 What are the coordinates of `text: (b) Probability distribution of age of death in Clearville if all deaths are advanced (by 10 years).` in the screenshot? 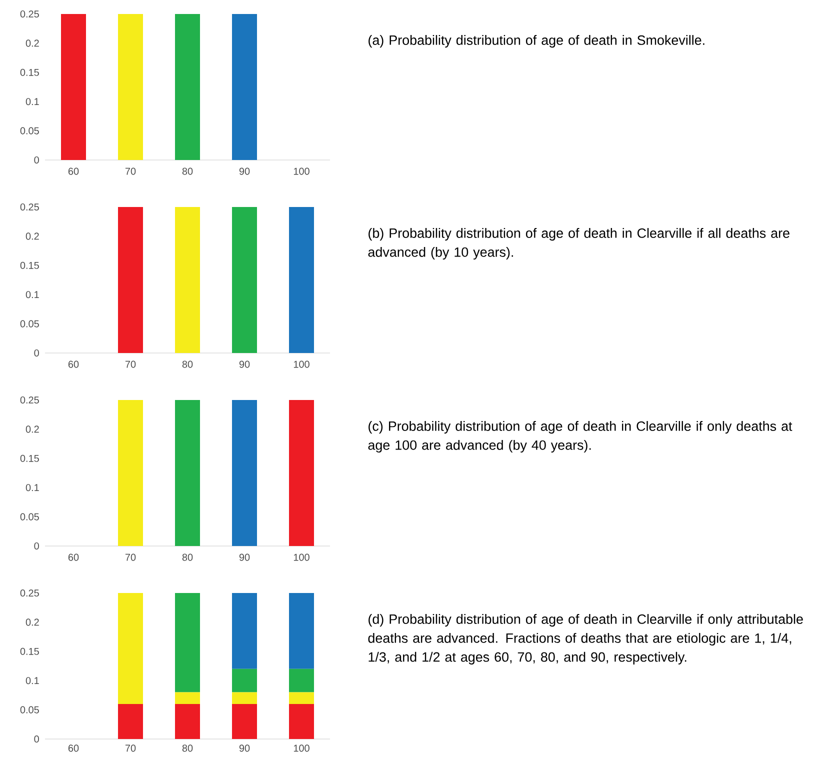 It's located at (579, 244).